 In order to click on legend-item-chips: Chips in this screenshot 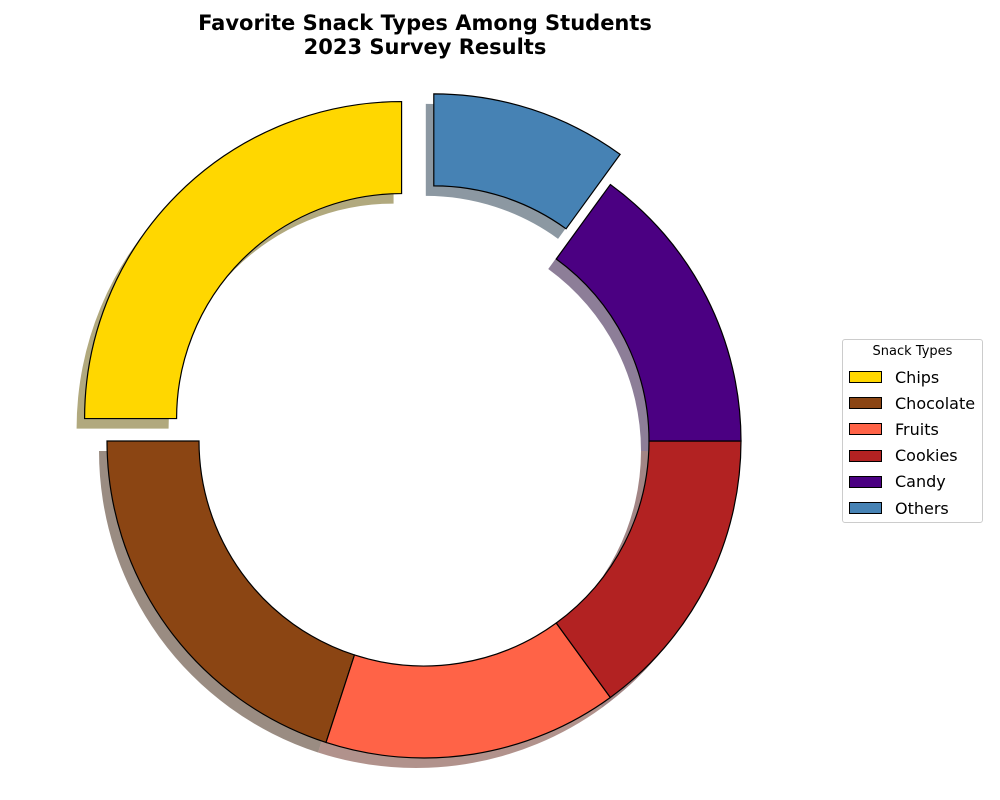, I will do `click(912, 377)`.